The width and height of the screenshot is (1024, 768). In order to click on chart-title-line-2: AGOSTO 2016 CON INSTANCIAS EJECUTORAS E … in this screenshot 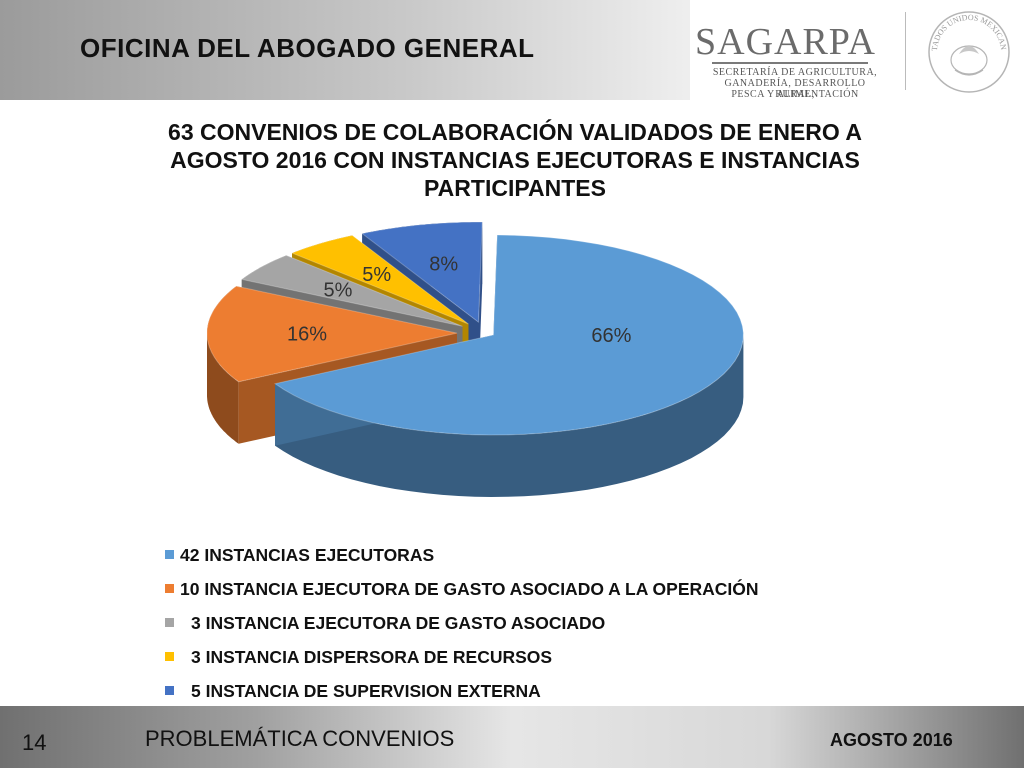, I will do `click(515, 160)`.